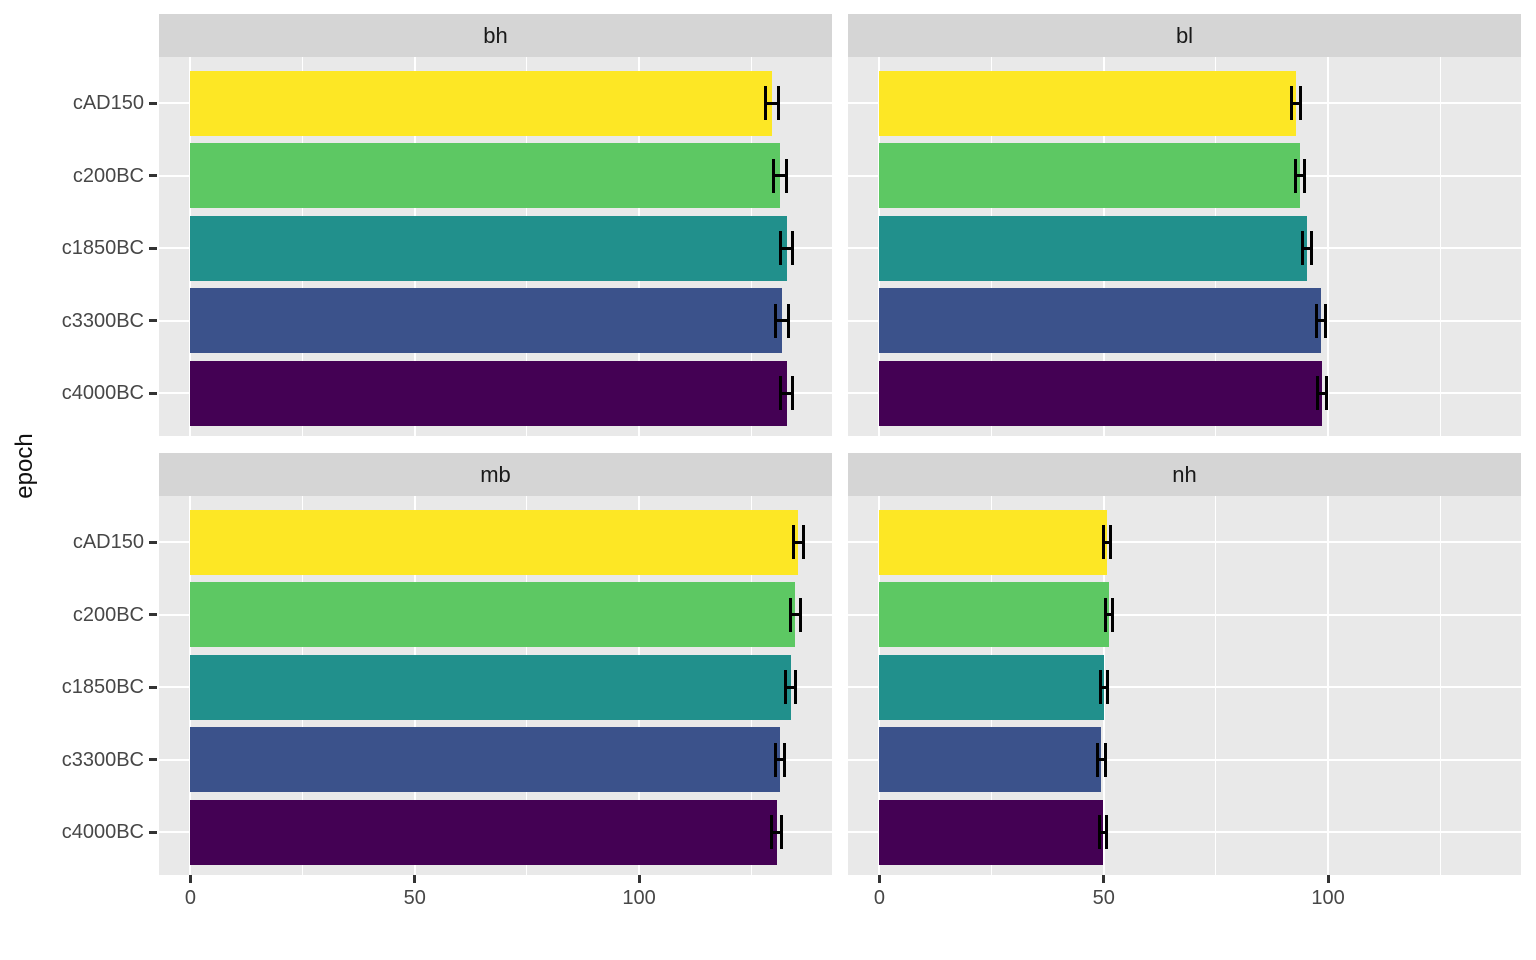 The image size is (1536, 960). What do you see at coordinates (495, 35) in the screenshot?
I see `facet-strip-bh: bh` at bounding box center [495, 35].